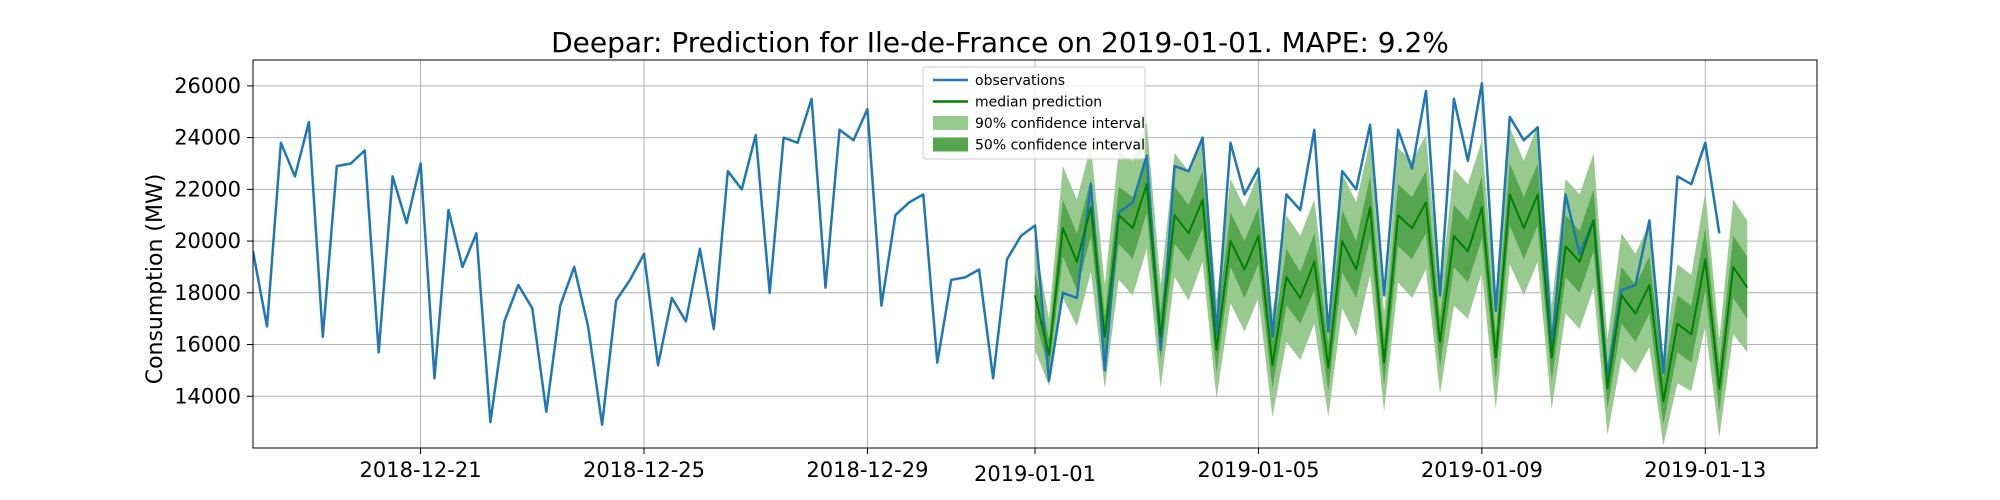 The image size is (2000, 500). I want to click on y-tick-label: 18000, so click(207, 293).